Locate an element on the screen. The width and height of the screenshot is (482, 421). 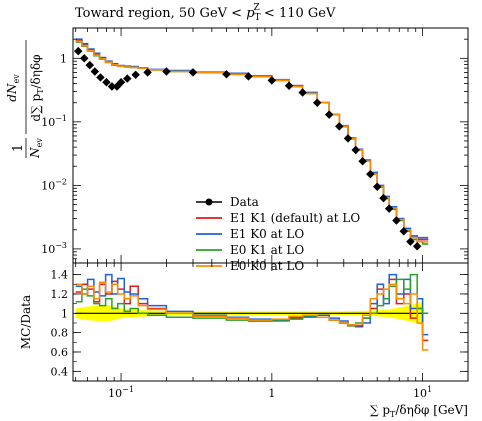
ratio-line-e0-k0-at-lo is located at coordinates (252, 316).